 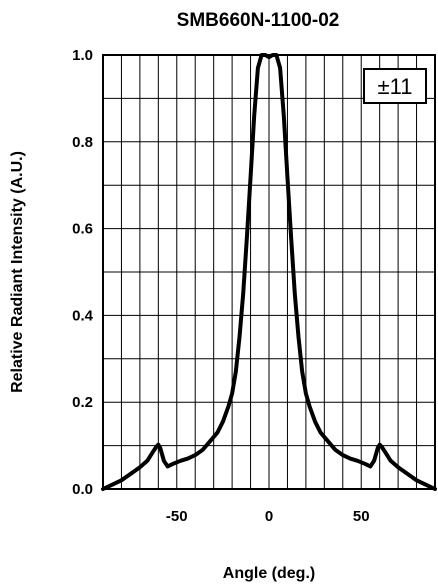 I want to click on x-axis-label: Angle (deg.), so click(x=269, y=573).